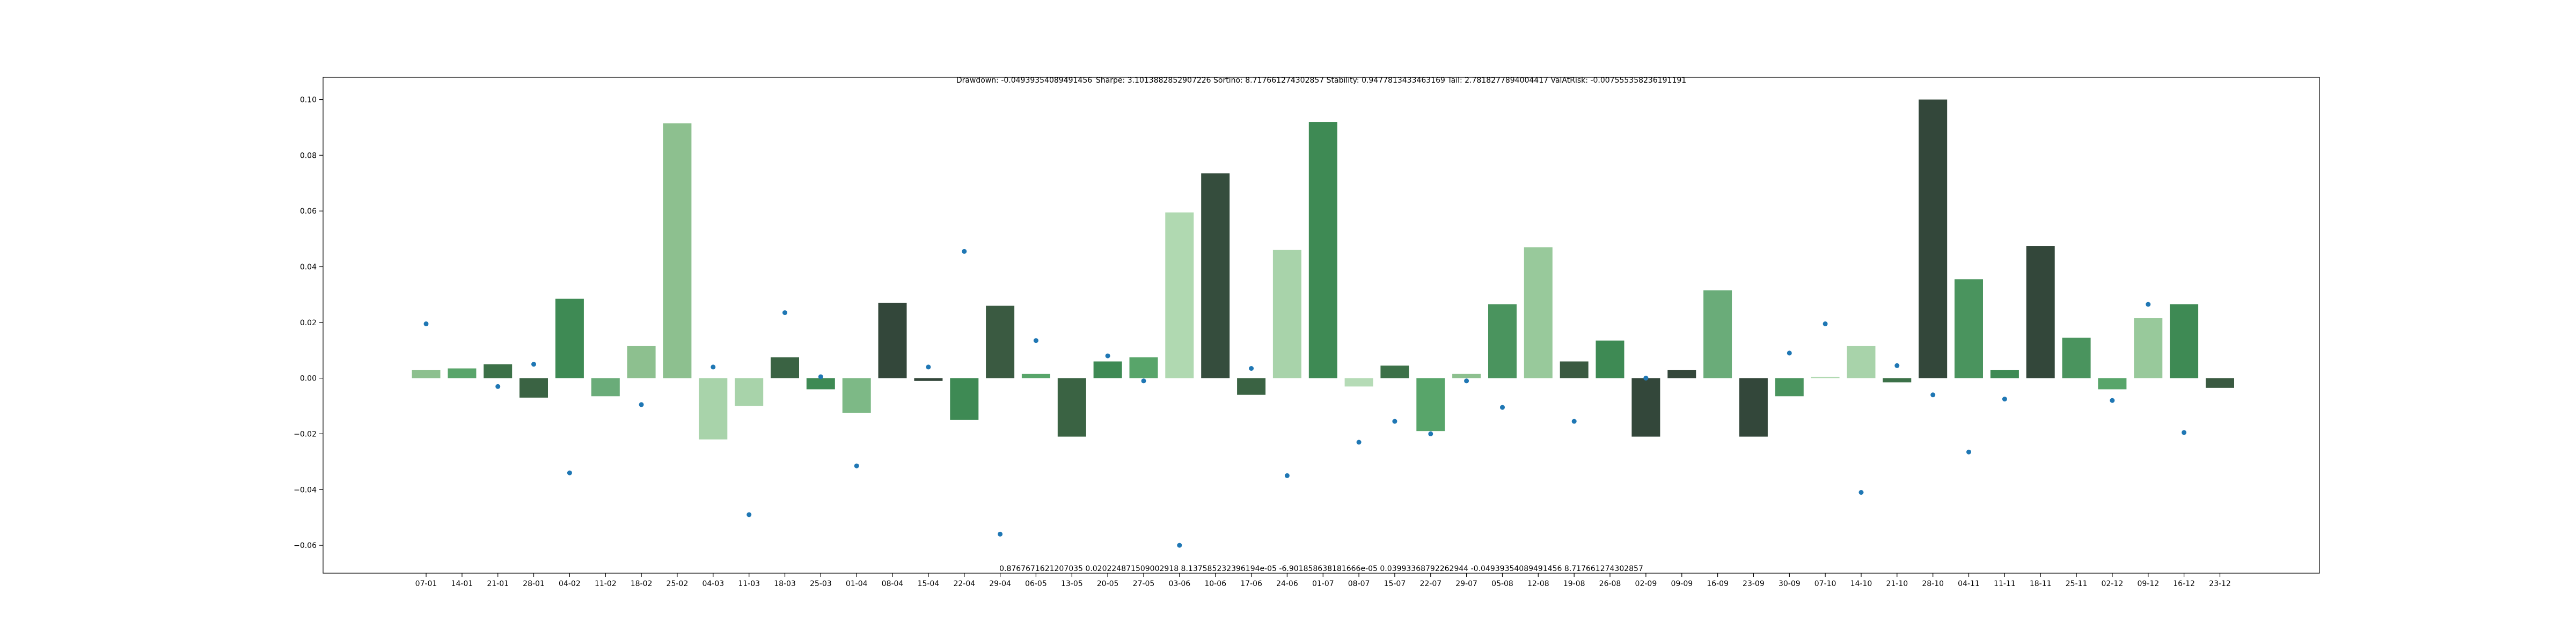  I want to click on y-tick-label: 0.04, so click(308, 267).